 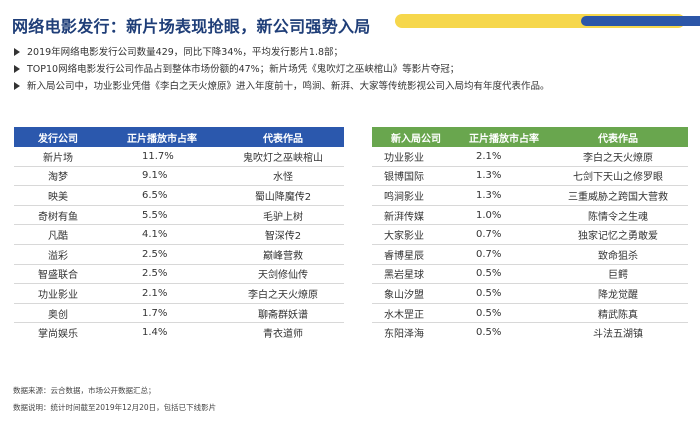 What do you see at coordinates (547, 22) in the screenshot?
I see `header-decoration` at bounding box center [547, 22].